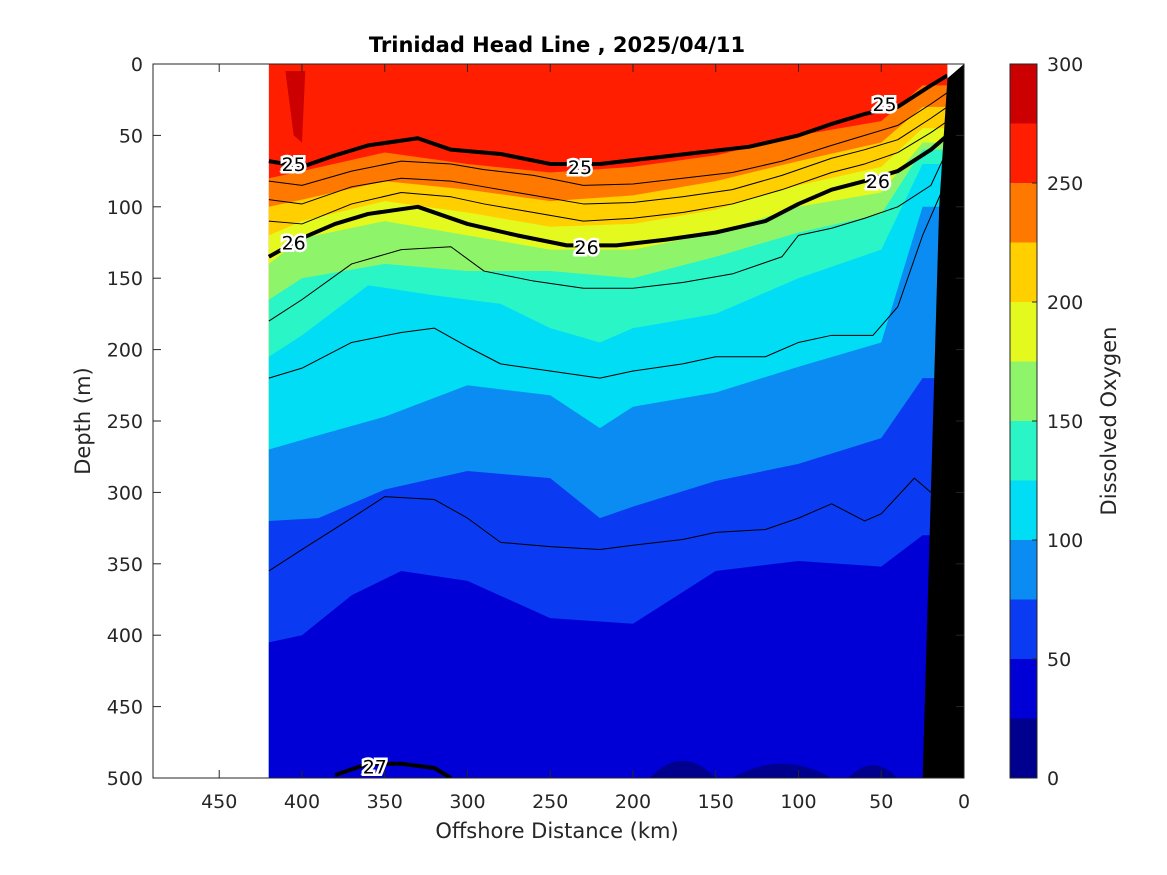  I want to click on x-tick-label-350: 350, so click(385, 802).